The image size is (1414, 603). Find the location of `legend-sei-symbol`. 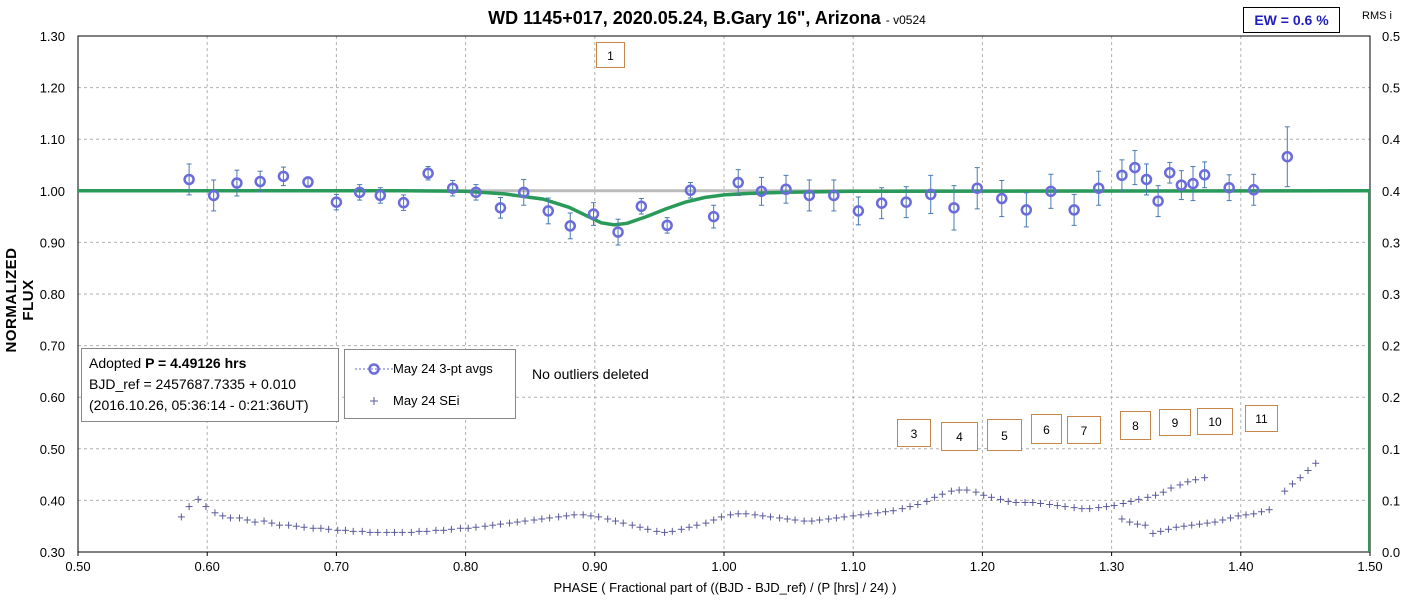

legend-sei-symbol is located at coordinates (374, 401).